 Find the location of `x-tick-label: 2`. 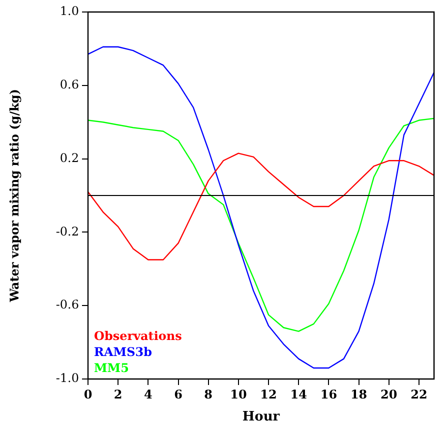

x-tick-label: 2 is located at coordinates (118, 394).